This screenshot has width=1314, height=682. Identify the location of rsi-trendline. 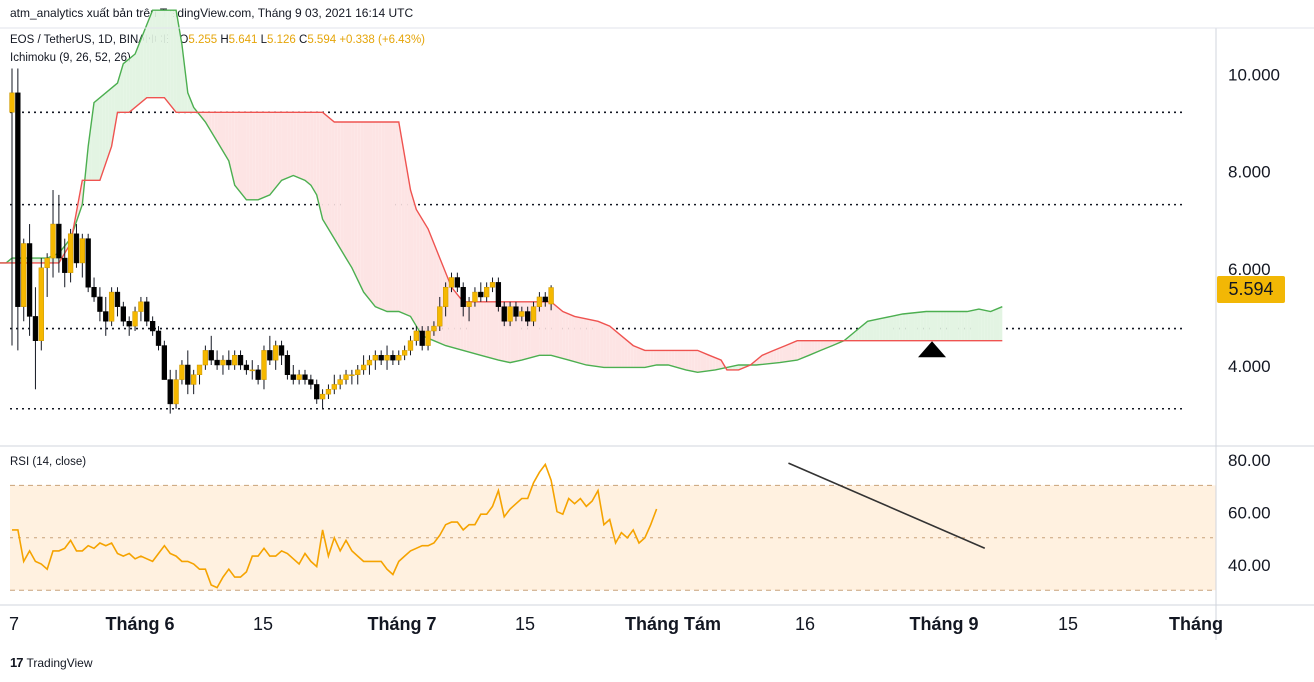
(887, 506).